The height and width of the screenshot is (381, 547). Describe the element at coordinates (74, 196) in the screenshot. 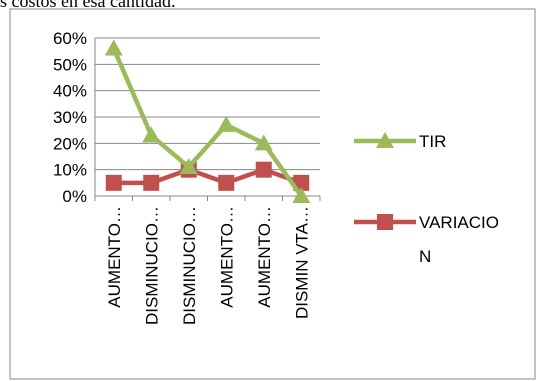

I see `y-tick-label: 0%` at that location.